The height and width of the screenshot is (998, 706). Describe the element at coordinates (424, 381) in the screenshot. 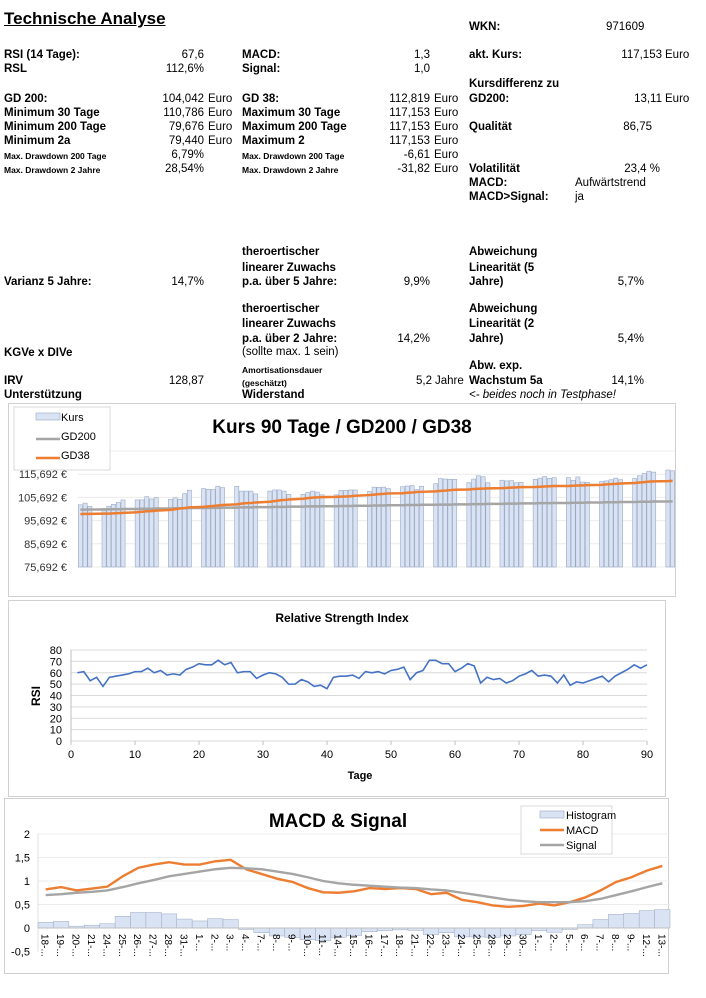

I see `amort-value: 5,2` at that location.